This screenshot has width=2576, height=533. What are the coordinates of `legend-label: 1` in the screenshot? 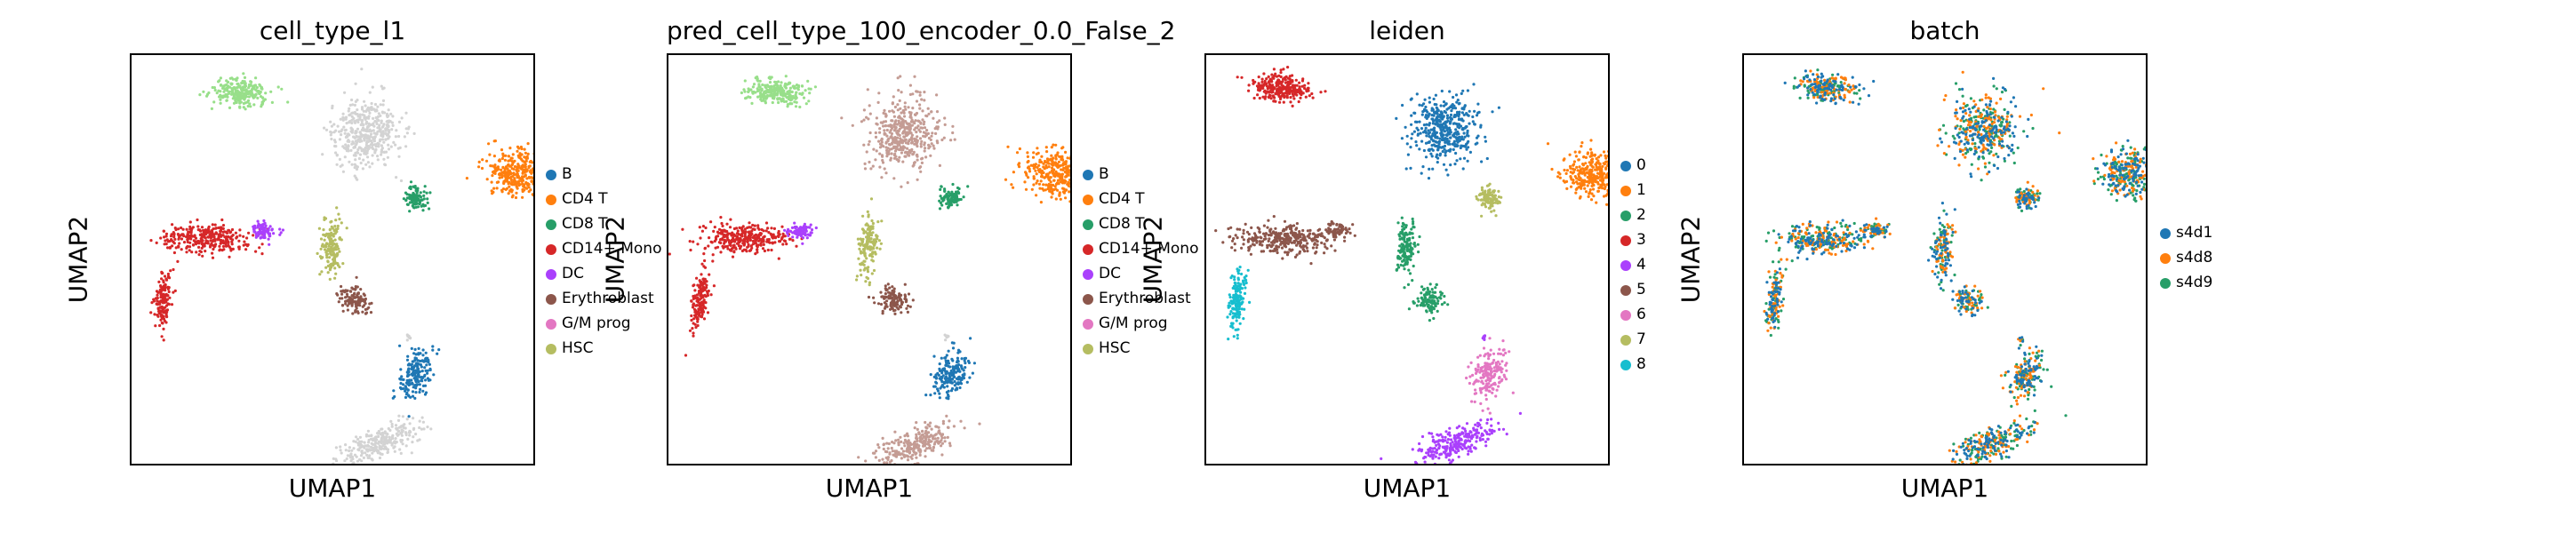 It's located at (1641, 190).